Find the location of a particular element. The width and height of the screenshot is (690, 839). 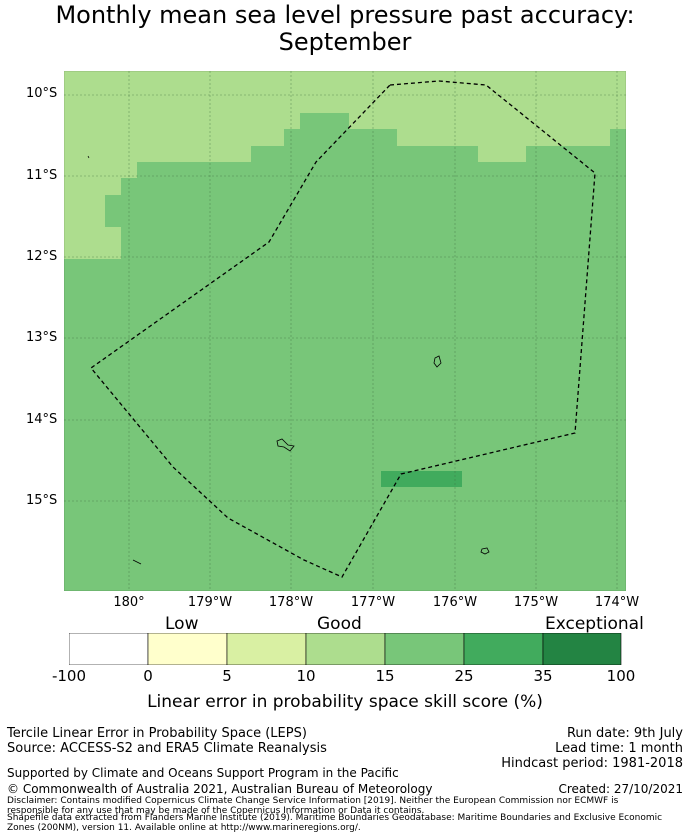

cbar-tick-1: -100 is located at coordinates (69, 676).